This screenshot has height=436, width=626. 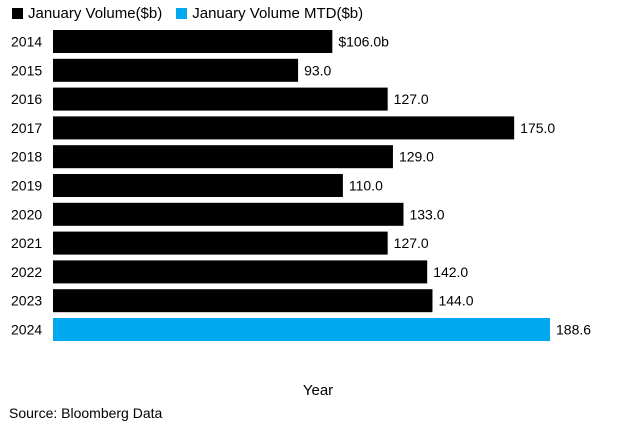 I want to click on legend-item-january-volume-mtd: January Volume MTD($b), so click(x=269, y=13).